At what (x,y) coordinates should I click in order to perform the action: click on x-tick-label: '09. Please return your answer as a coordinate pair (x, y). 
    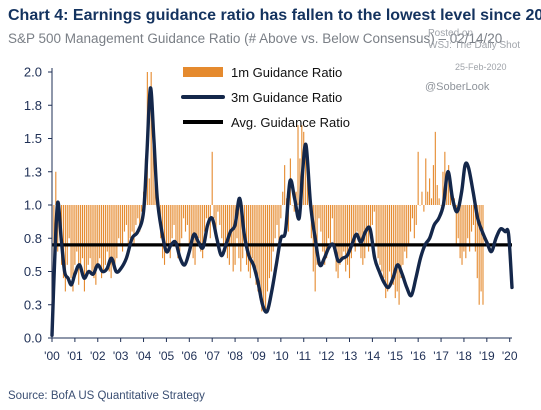
    Looking at the image, I should click on (258, 356).